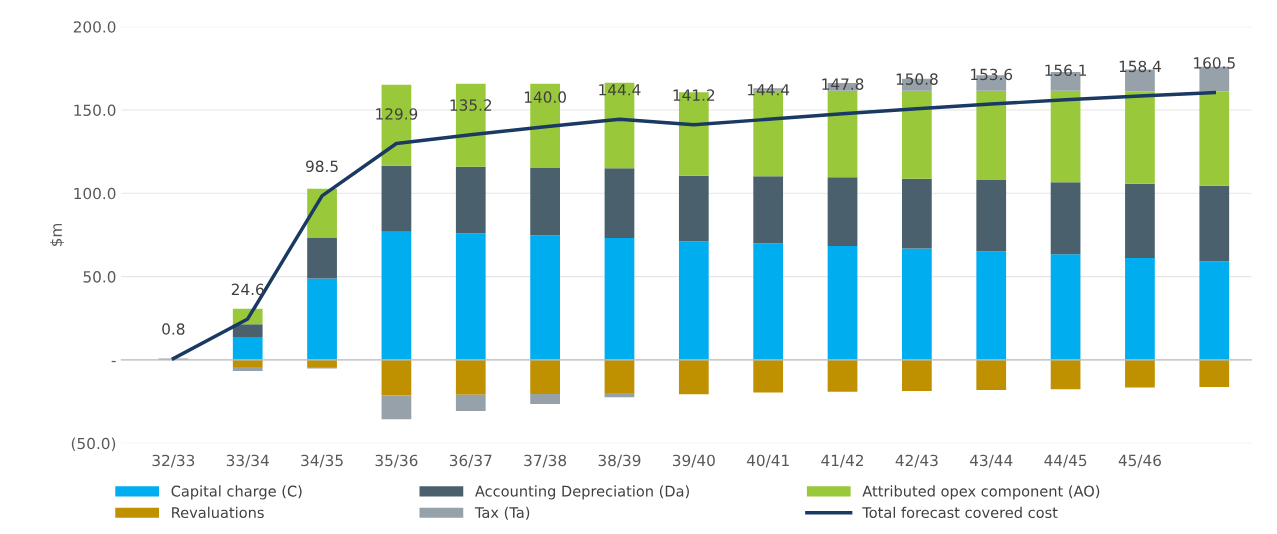 The width and height of the screenshot is (1277, 534). I want to click on y-tick-label: (50.0), so click(93, 444).